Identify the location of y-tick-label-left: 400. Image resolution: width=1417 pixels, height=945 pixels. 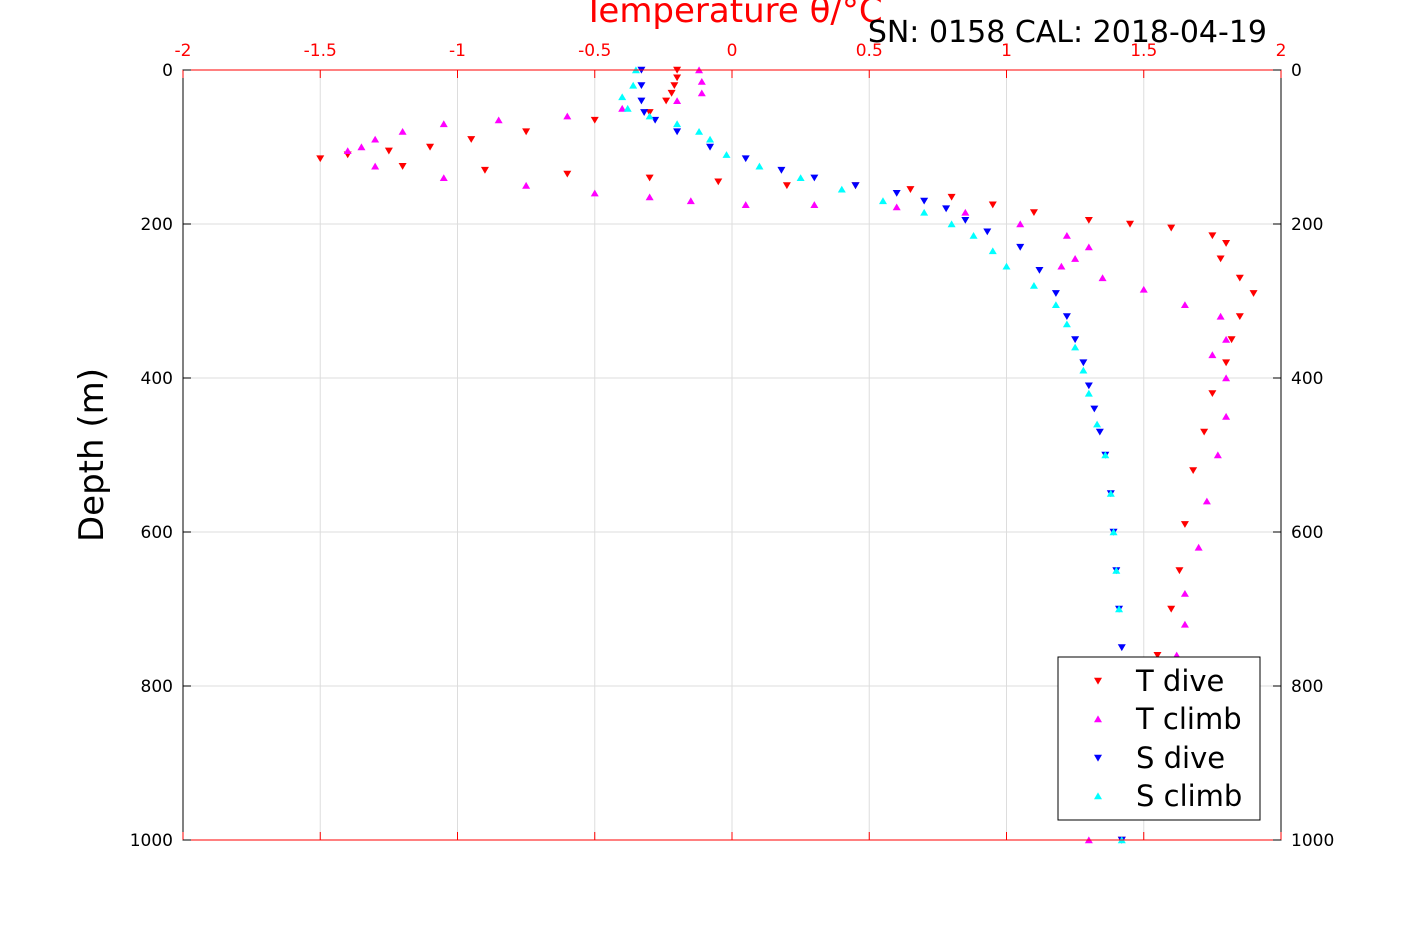
(157, 379).